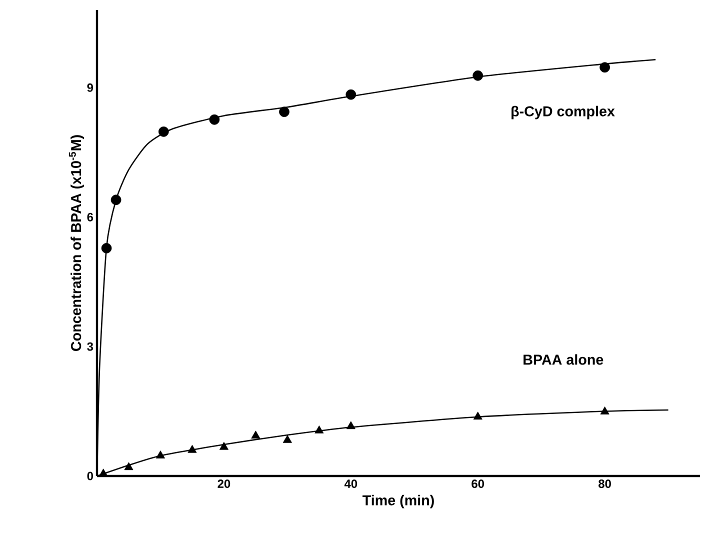 Image resolution: width=705 pixels, height=557 pixels. What do you see at coordinates (76, 243) in the screenshot?
I see `y-axis-title: Concentration of BPAA (x10$^{-5}$M)` at bounding box center [76, 243].